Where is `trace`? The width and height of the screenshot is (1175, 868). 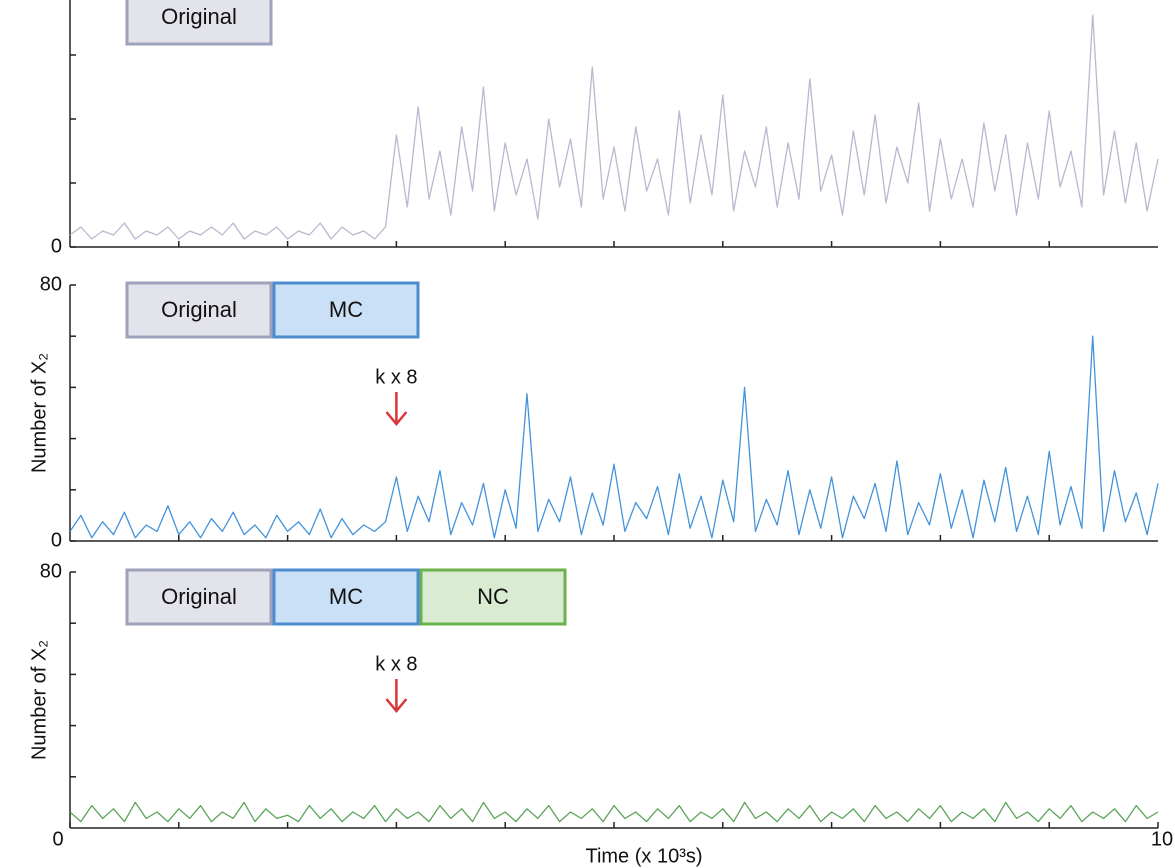 trace is located at coordinates (614, 812).